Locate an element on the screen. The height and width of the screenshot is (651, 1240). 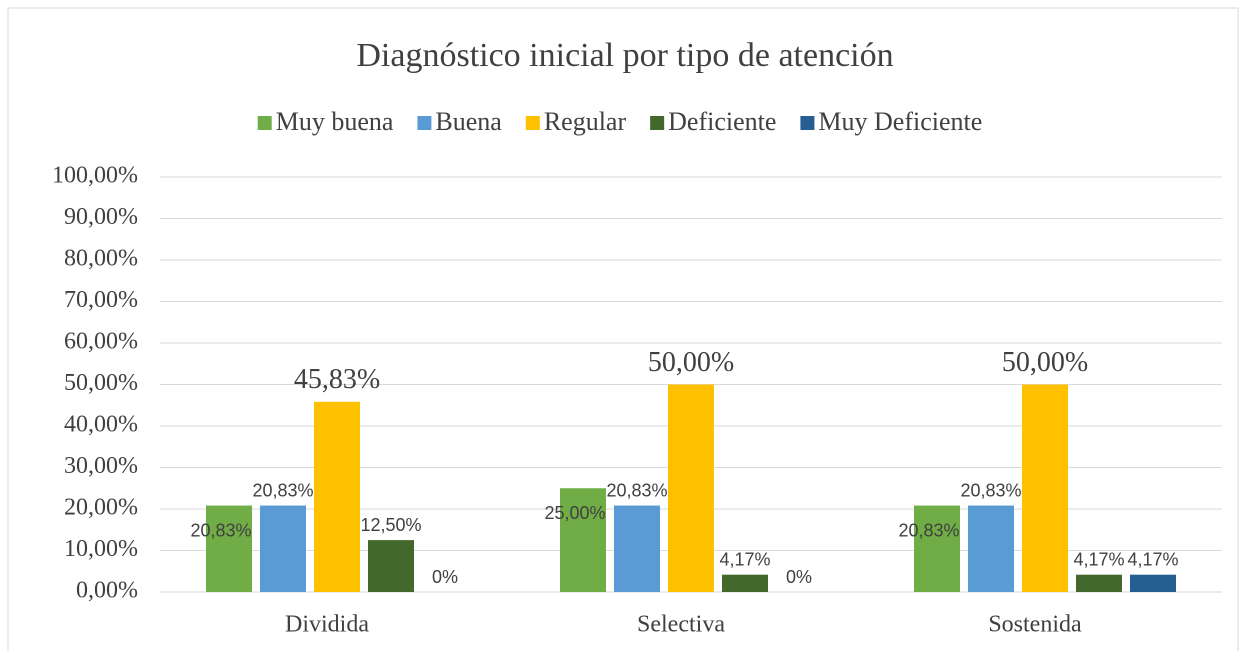
chart-title: Diagnóstico inicial por tipo de atención is located at coordinates (624, 55).